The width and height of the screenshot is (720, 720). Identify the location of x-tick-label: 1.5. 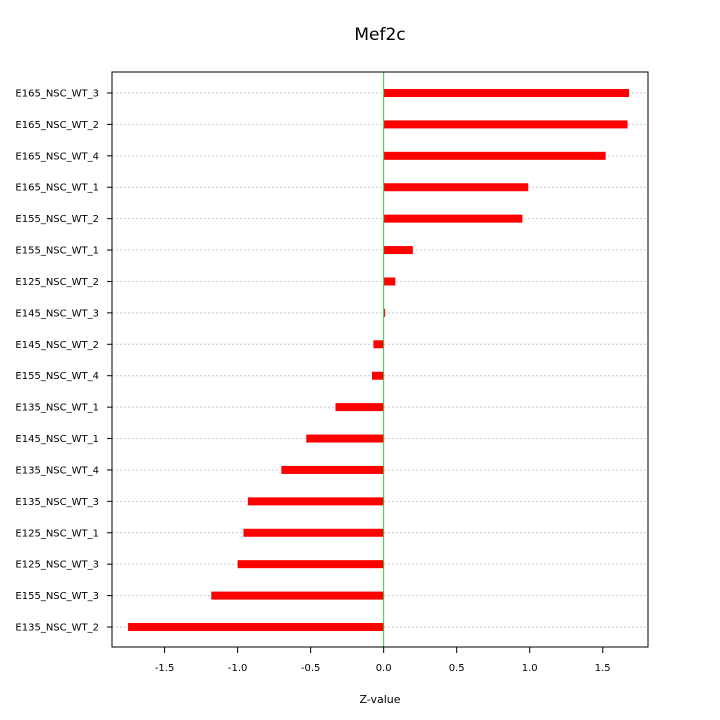
(603, 668).